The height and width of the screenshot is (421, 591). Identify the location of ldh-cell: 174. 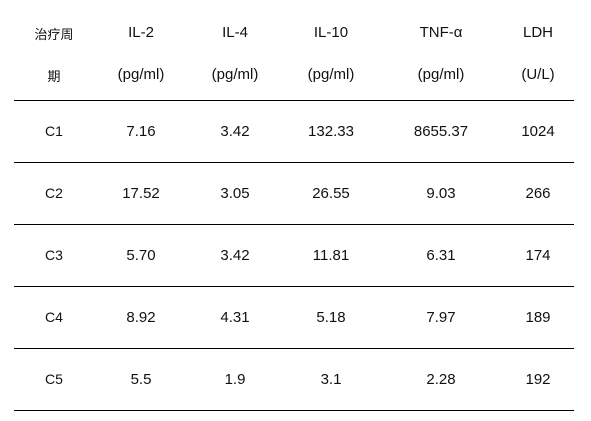
(538, 255).